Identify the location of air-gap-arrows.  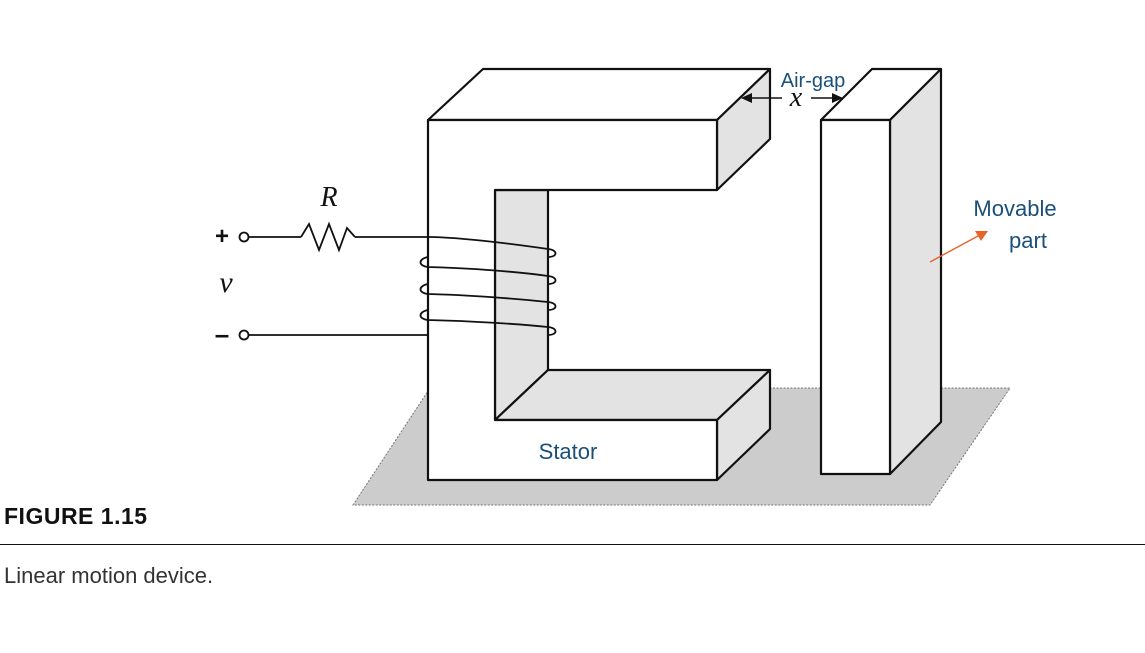
(792, 98).